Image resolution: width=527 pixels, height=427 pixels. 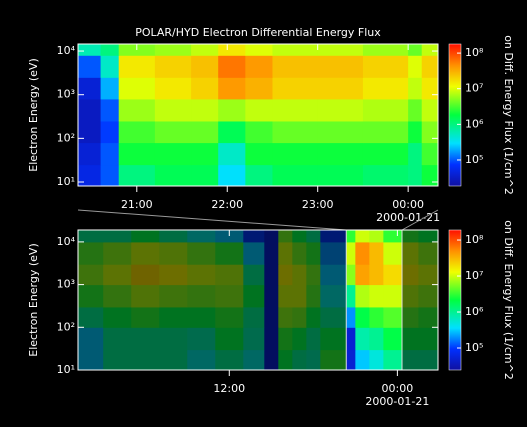 What do you see at coordinates (474, 347) in the screenshot?
I see `colorbar-tick-label: 10⁵` at bounding box center [474, 347].